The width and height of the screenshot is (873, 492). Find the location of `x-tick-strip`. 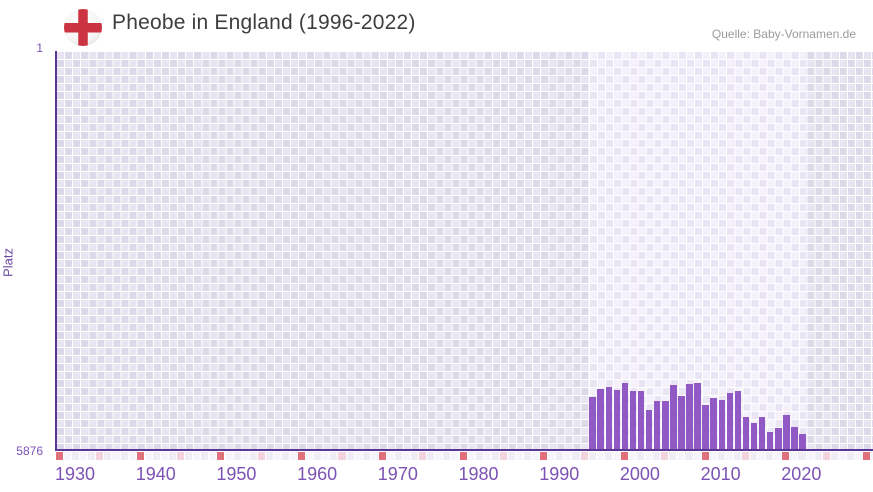

x-tick-strip is located at coordinates (464, 456).